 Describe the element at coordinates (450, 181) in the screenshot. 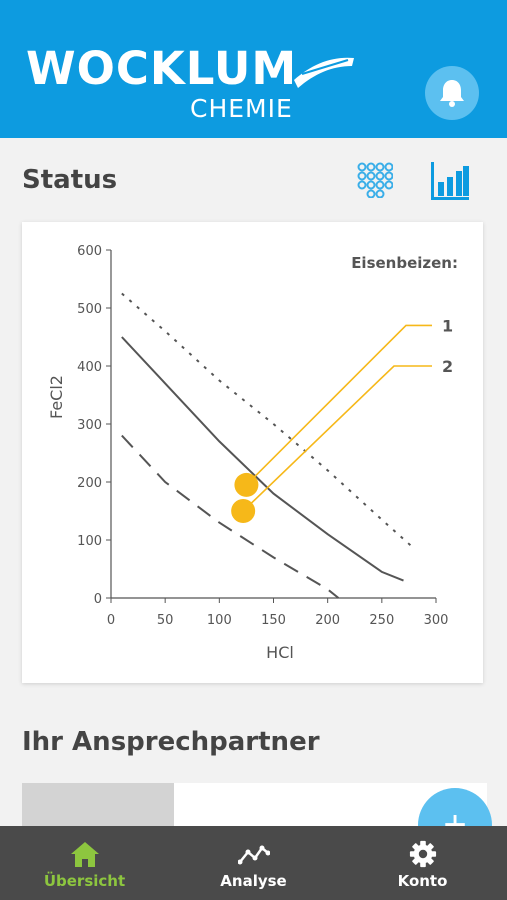

I see `bar-chart-icon` at that location.